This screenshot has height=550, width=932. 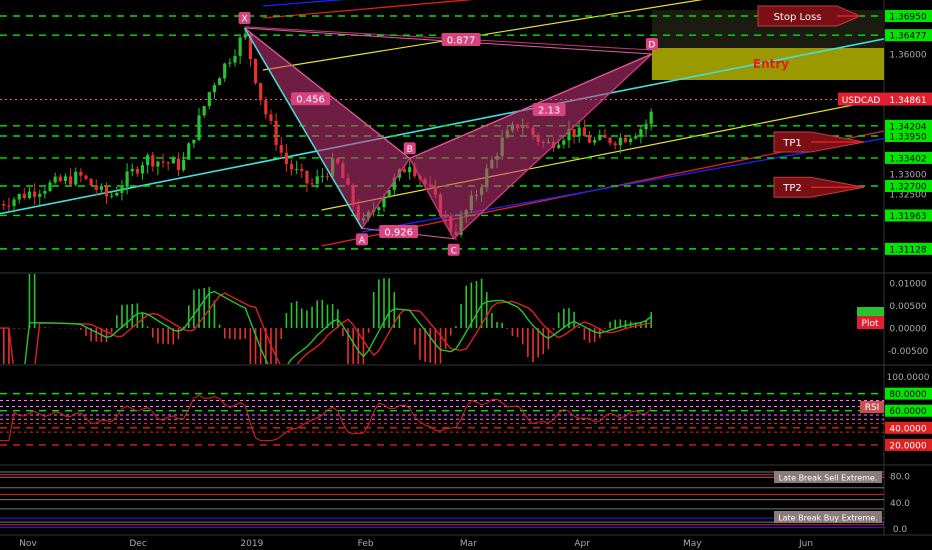 What do you see at coordinates (310, 100) in the screenshot?
I see `ratio-label: 0.456` at bounding box center [310, 100].